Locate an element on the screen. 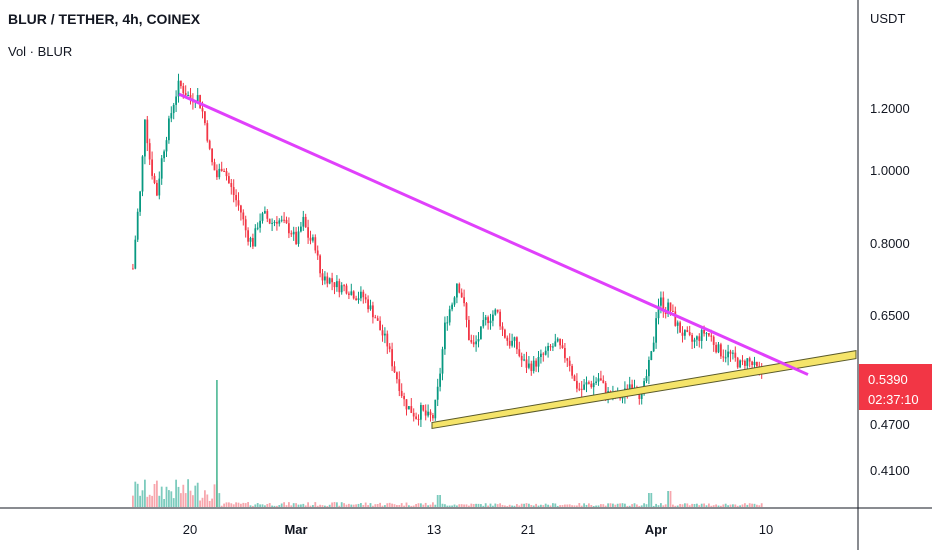  time-tick-label: 21 is located at coordinates (528, 529).